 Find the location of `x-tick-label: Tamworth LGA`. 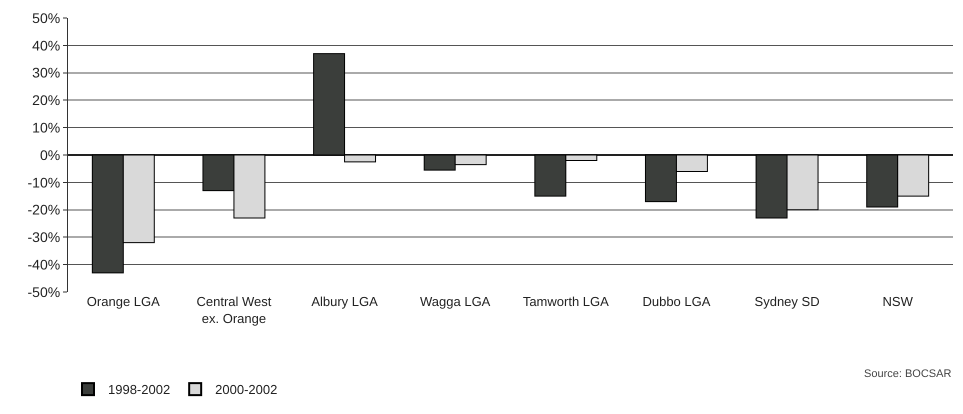

x-tick-label: Tamworth LGA is located at coordinates (566, 301).